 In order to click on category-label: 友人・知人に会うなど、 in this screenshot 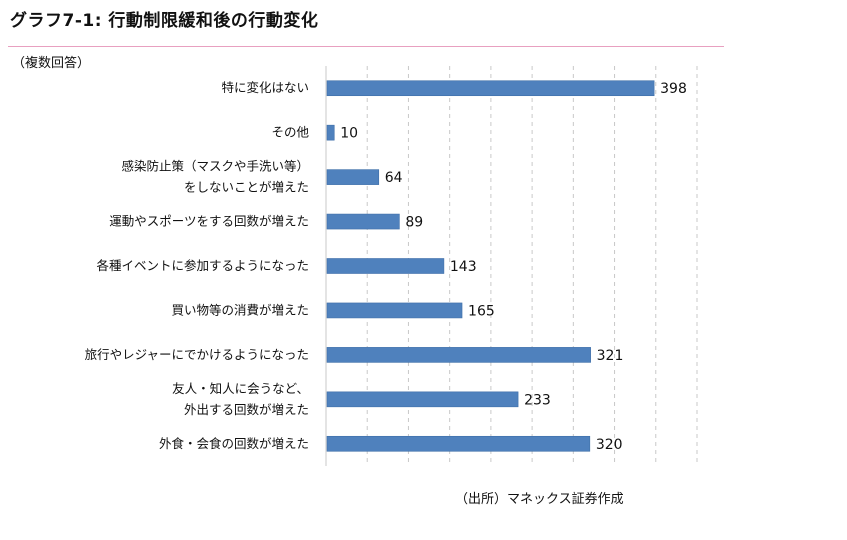, I will do `click(240, 388)`.